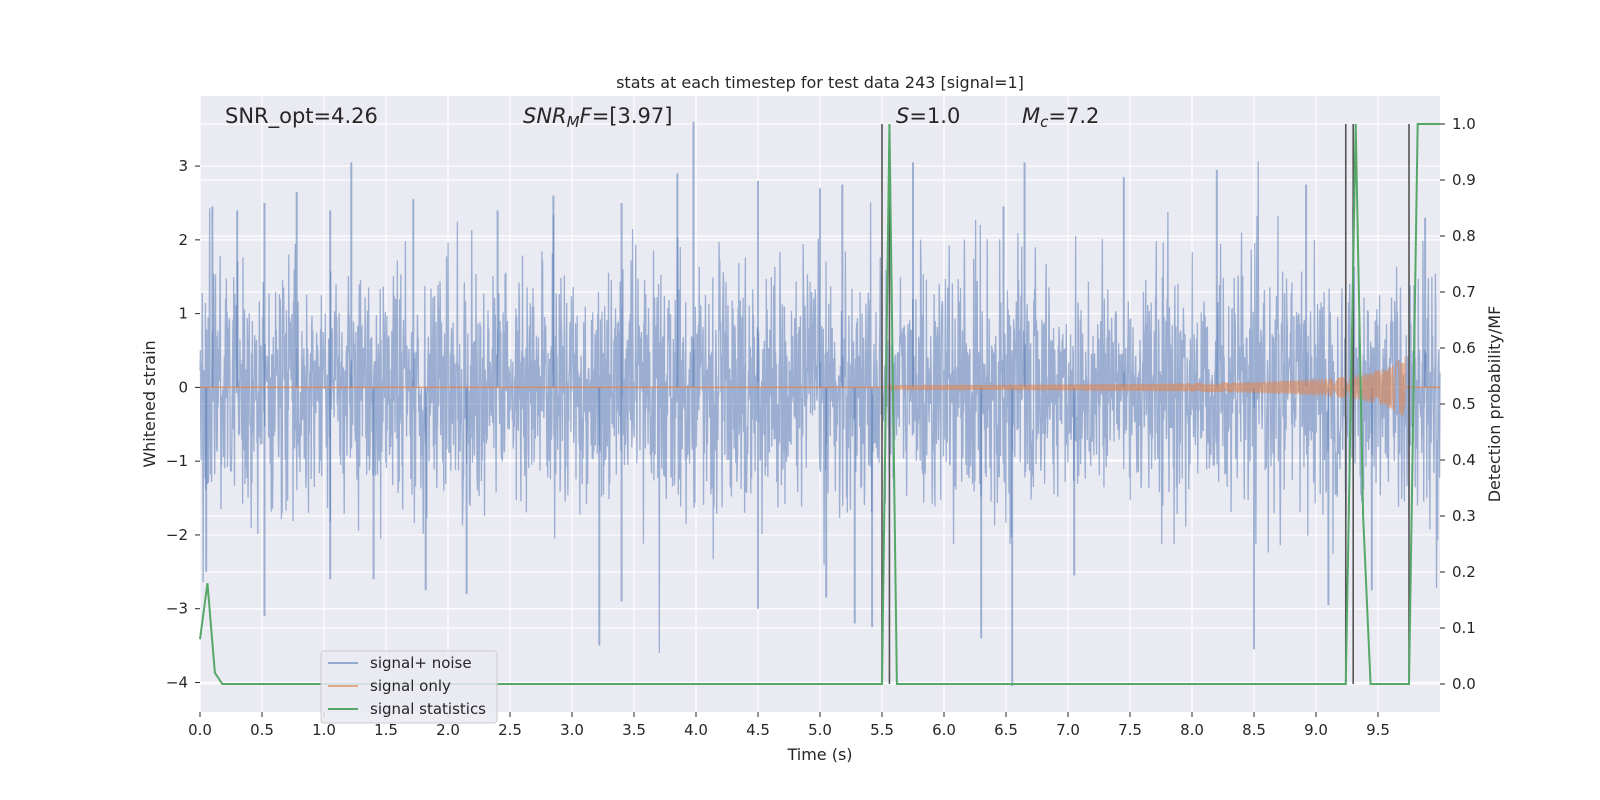 This screenshot has height=800, width=1600. I want to click on x-tick-label: 5.0, so click(820, 730).